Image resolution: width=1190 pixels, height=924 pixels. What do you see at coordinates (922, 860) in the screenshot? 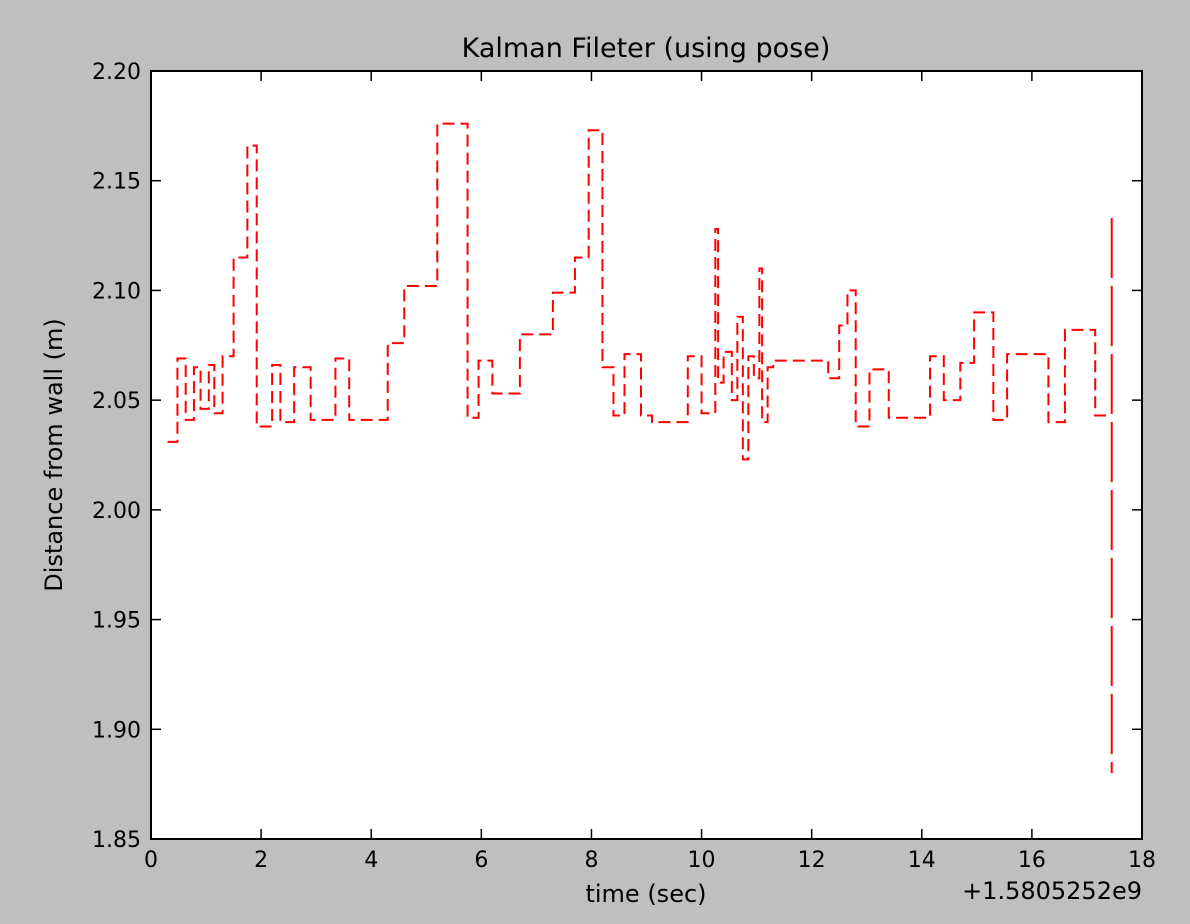
I see `x-tick-label: 14` at bounding box center [922, 860].